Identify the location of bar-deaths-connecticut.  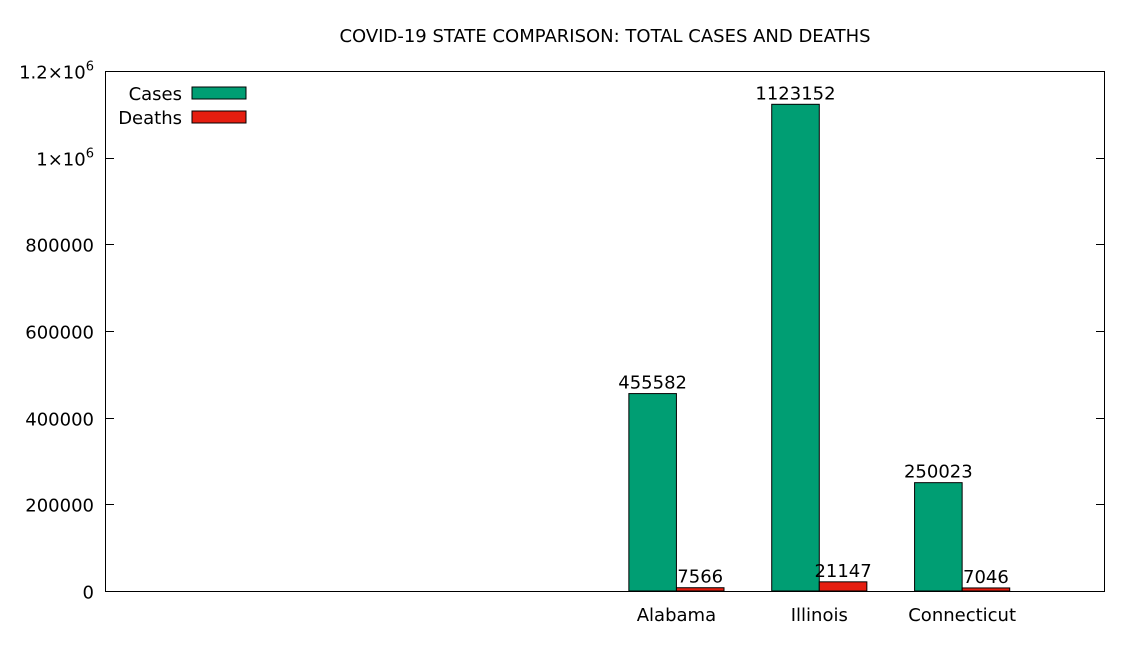
(986, 589).